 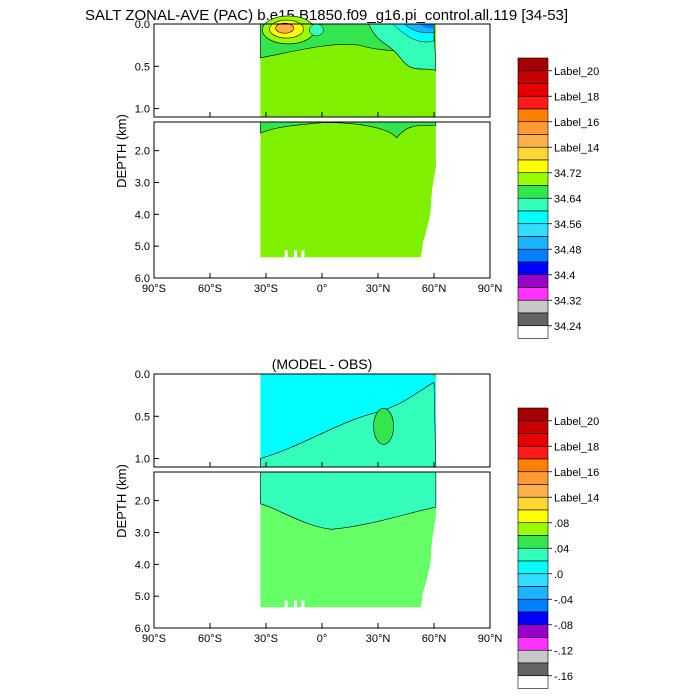 What do you see at coordinates (576, 97) in the screenshot?
I see `colorbar-label: Label_18` at bounding box center [576, 97].